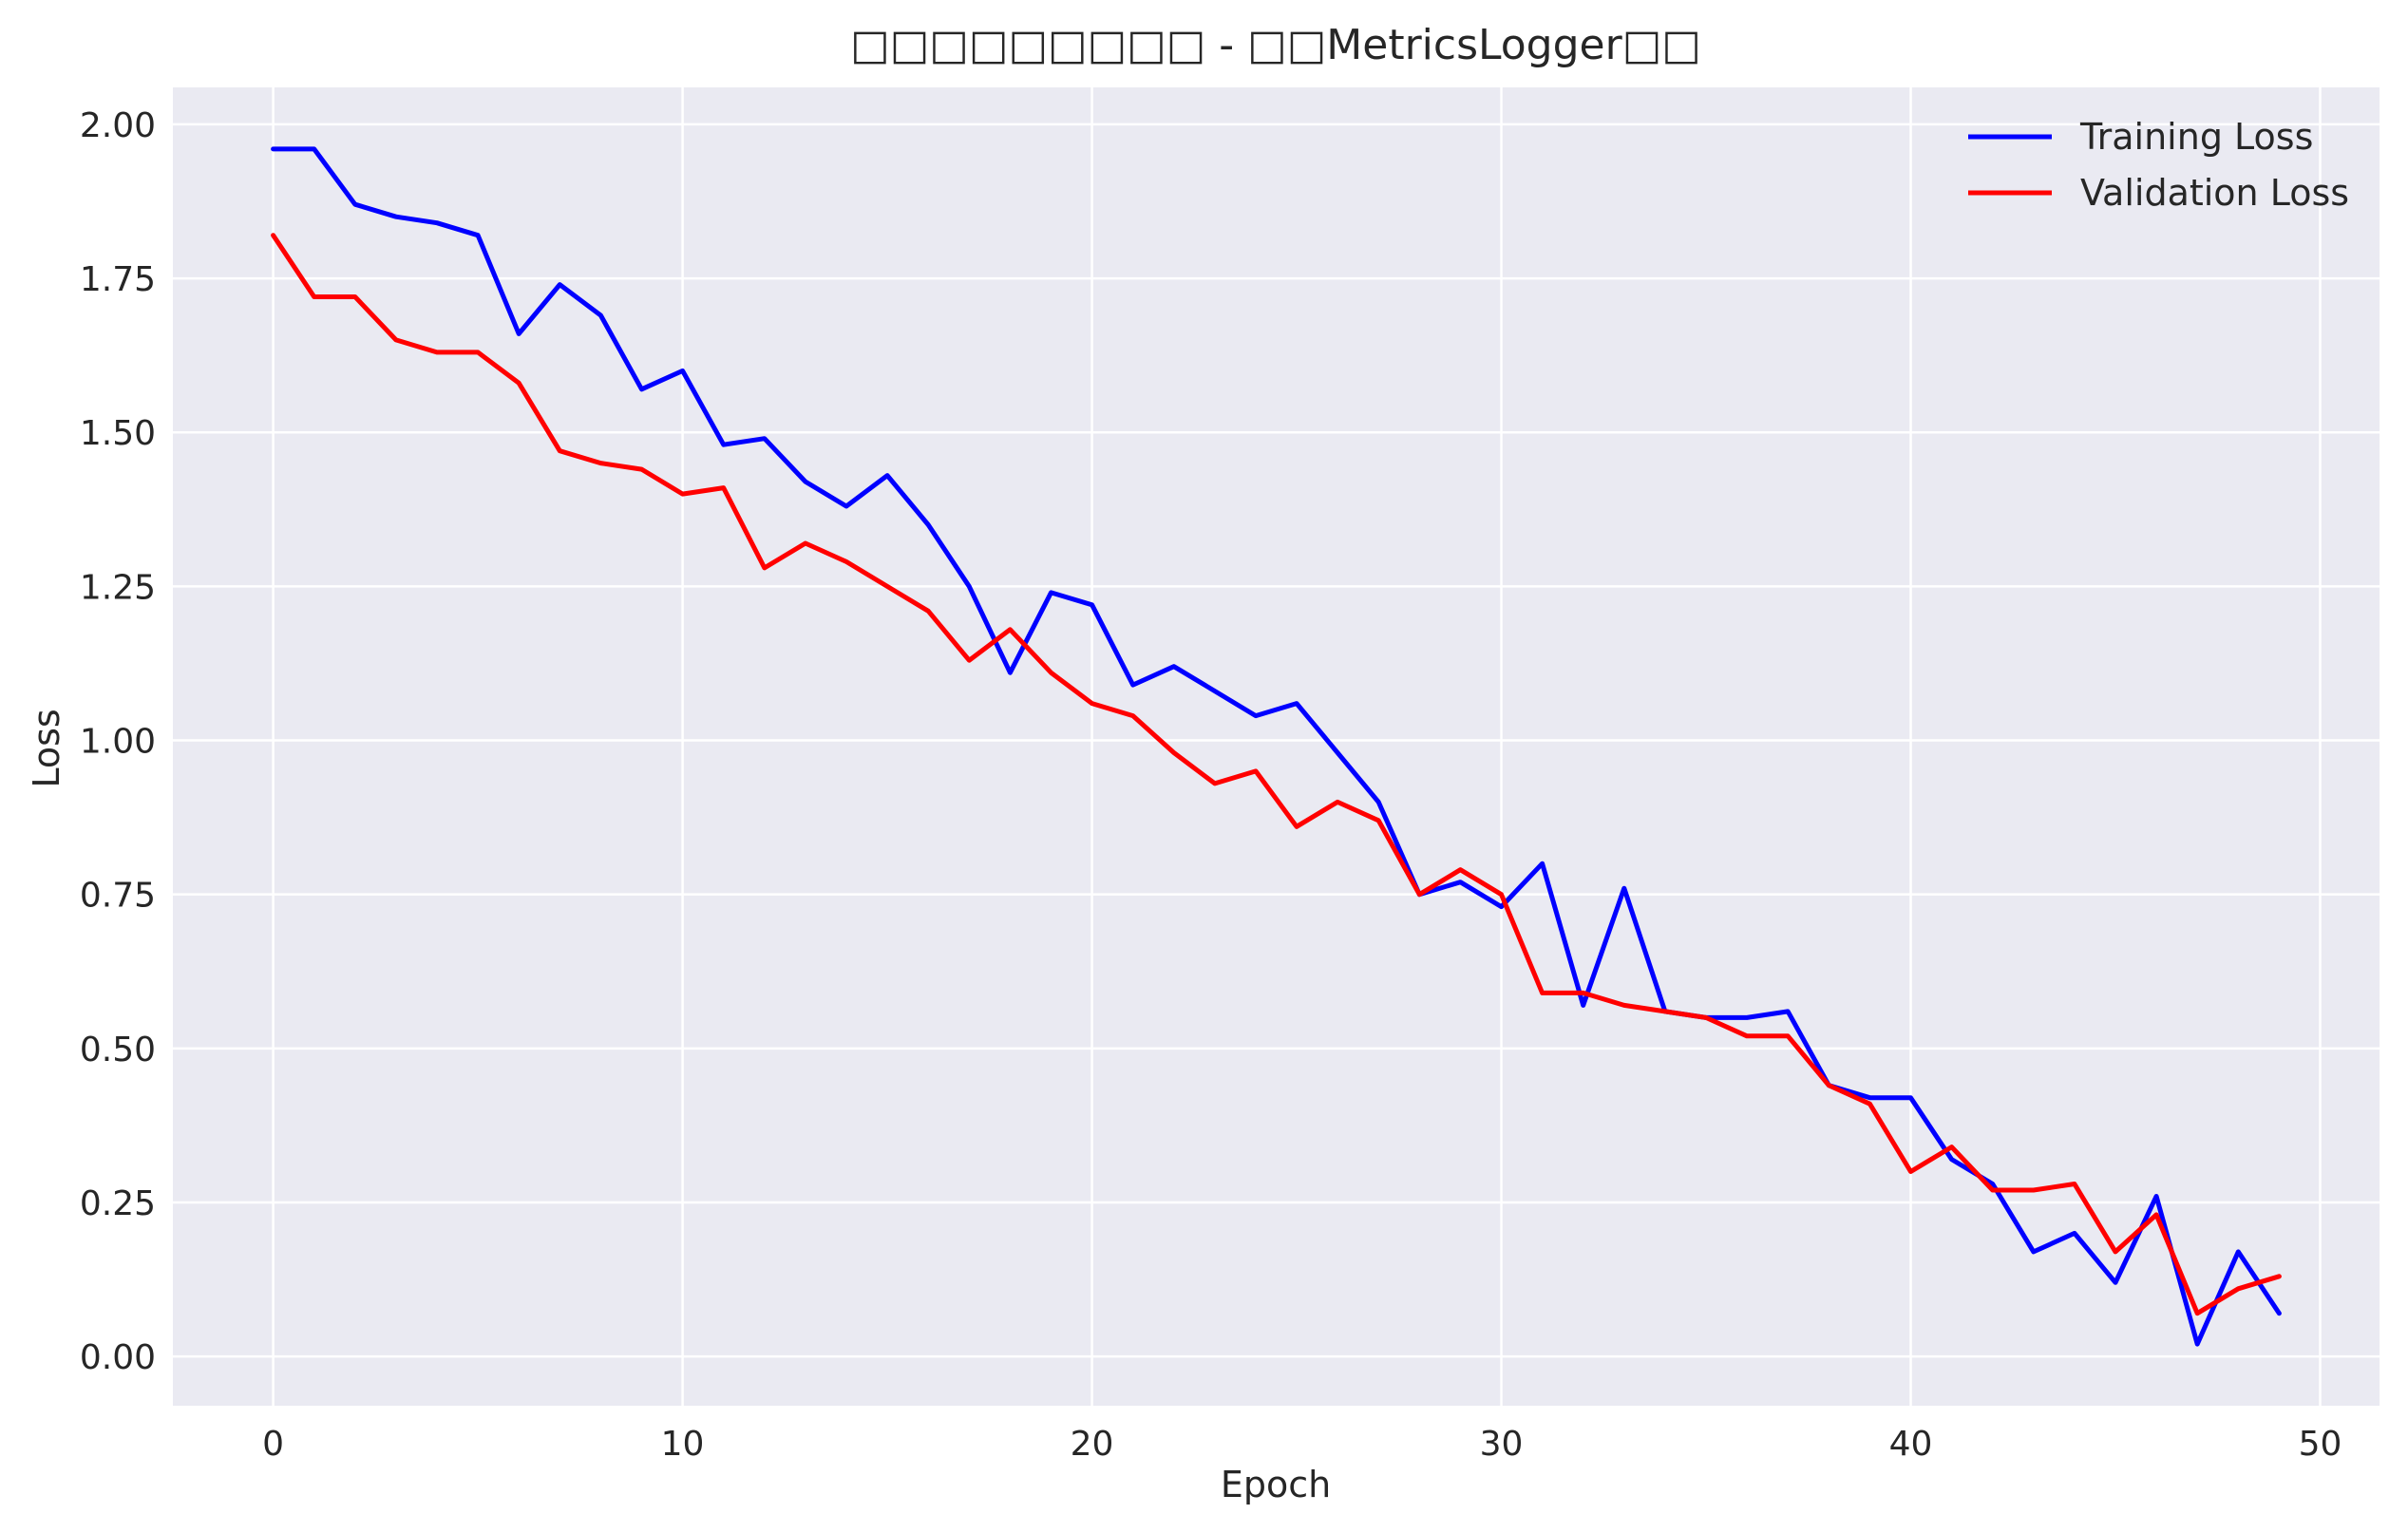  What do you see at coordinates (683, 1444) in the screenshot?
I see `x-tick-label: 10` at bounding box center [683, 1444].